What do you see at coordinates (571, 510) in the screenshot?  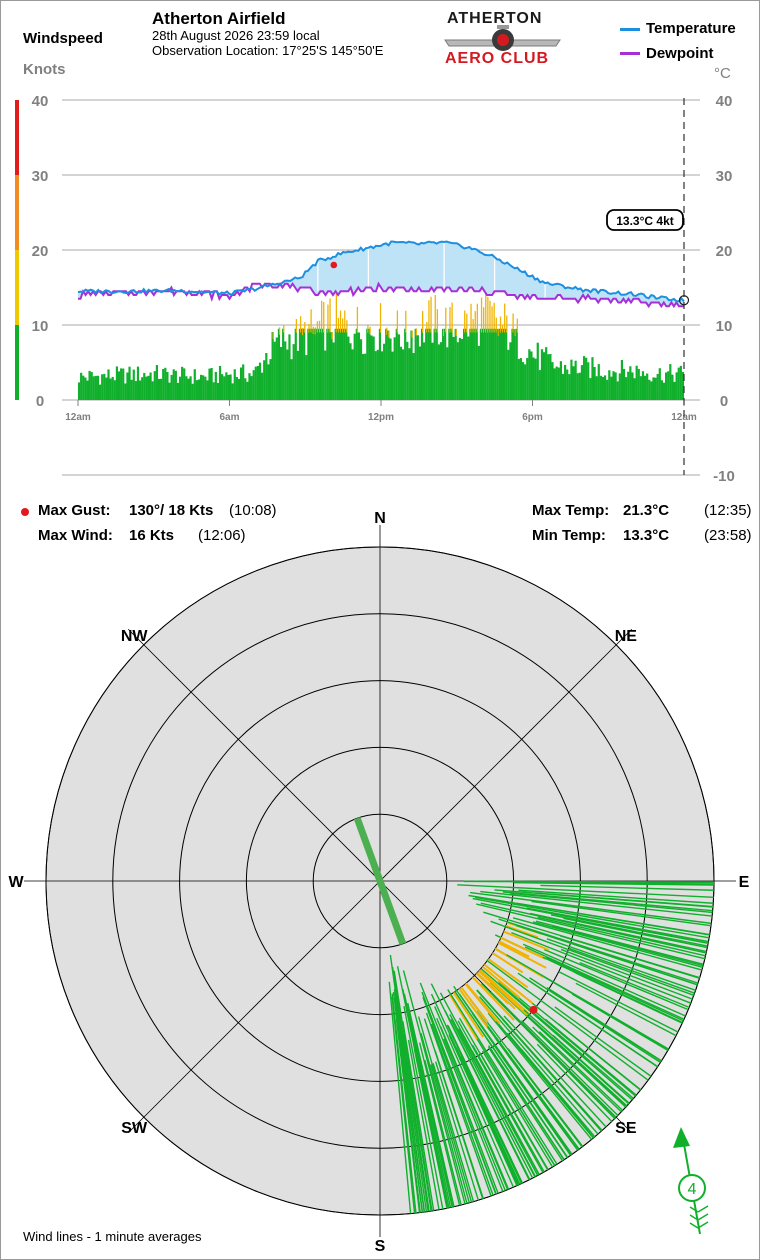 I see `max-temp-label: Max Temp:` at bounding box center [571, 510].